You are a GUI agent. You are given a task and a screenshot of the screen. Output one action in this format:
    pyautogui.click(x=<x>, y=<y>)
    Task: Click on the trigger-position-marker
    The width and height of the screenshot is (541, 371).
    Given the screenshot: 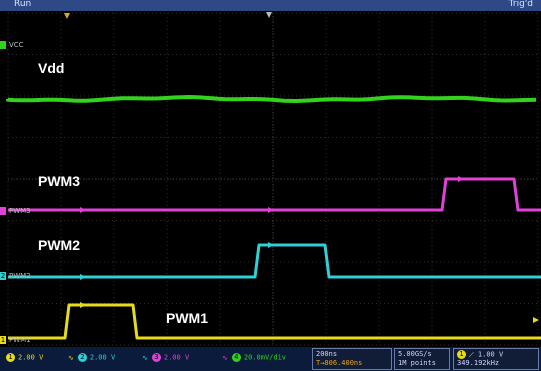 What is the action you would take?
    pyautogui.click(x=67, y=16)
    